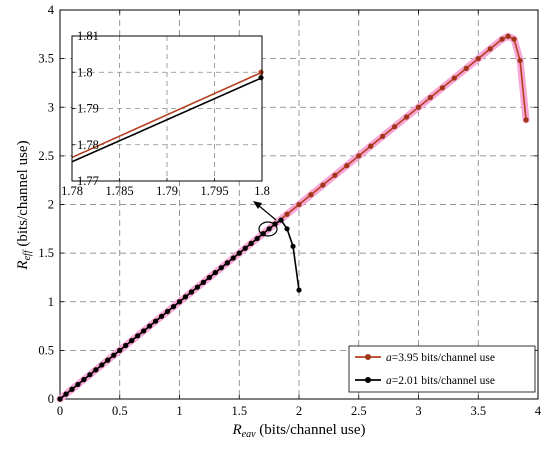 The width and height of the screenshot is (550, 449). Describe the element at coordinates (298, 431) in the screenshot. I see `x-axis-label: Reav (bits/channel use)` at that location.